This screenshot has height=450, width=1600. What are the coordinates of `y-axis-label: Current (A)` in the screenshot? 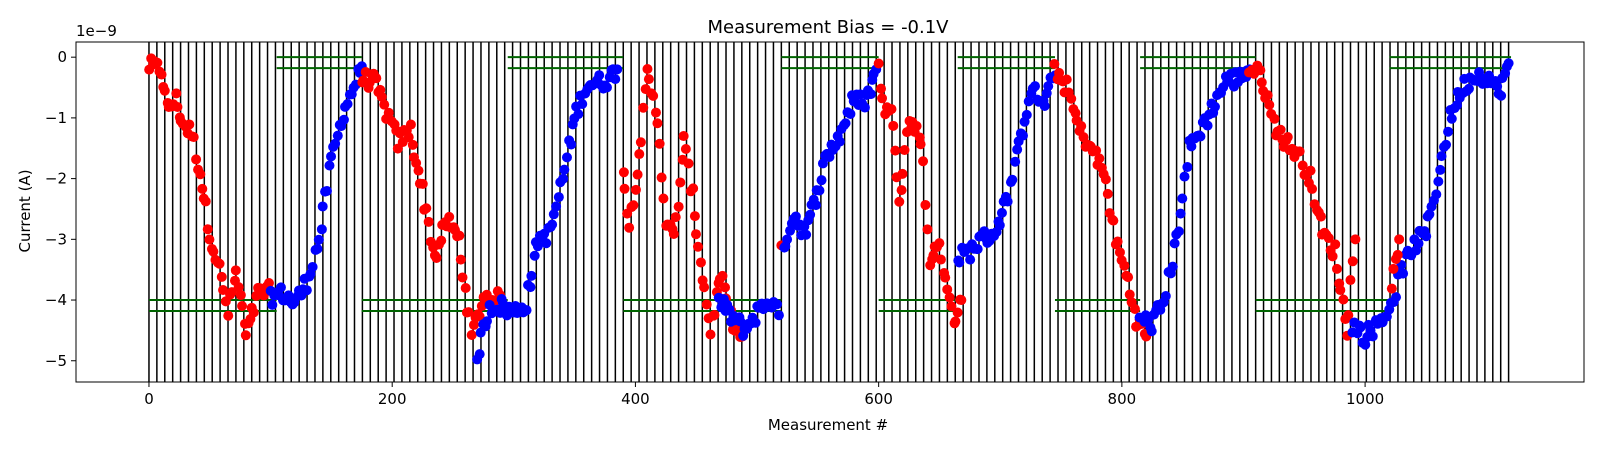 It's located at (25, 210).